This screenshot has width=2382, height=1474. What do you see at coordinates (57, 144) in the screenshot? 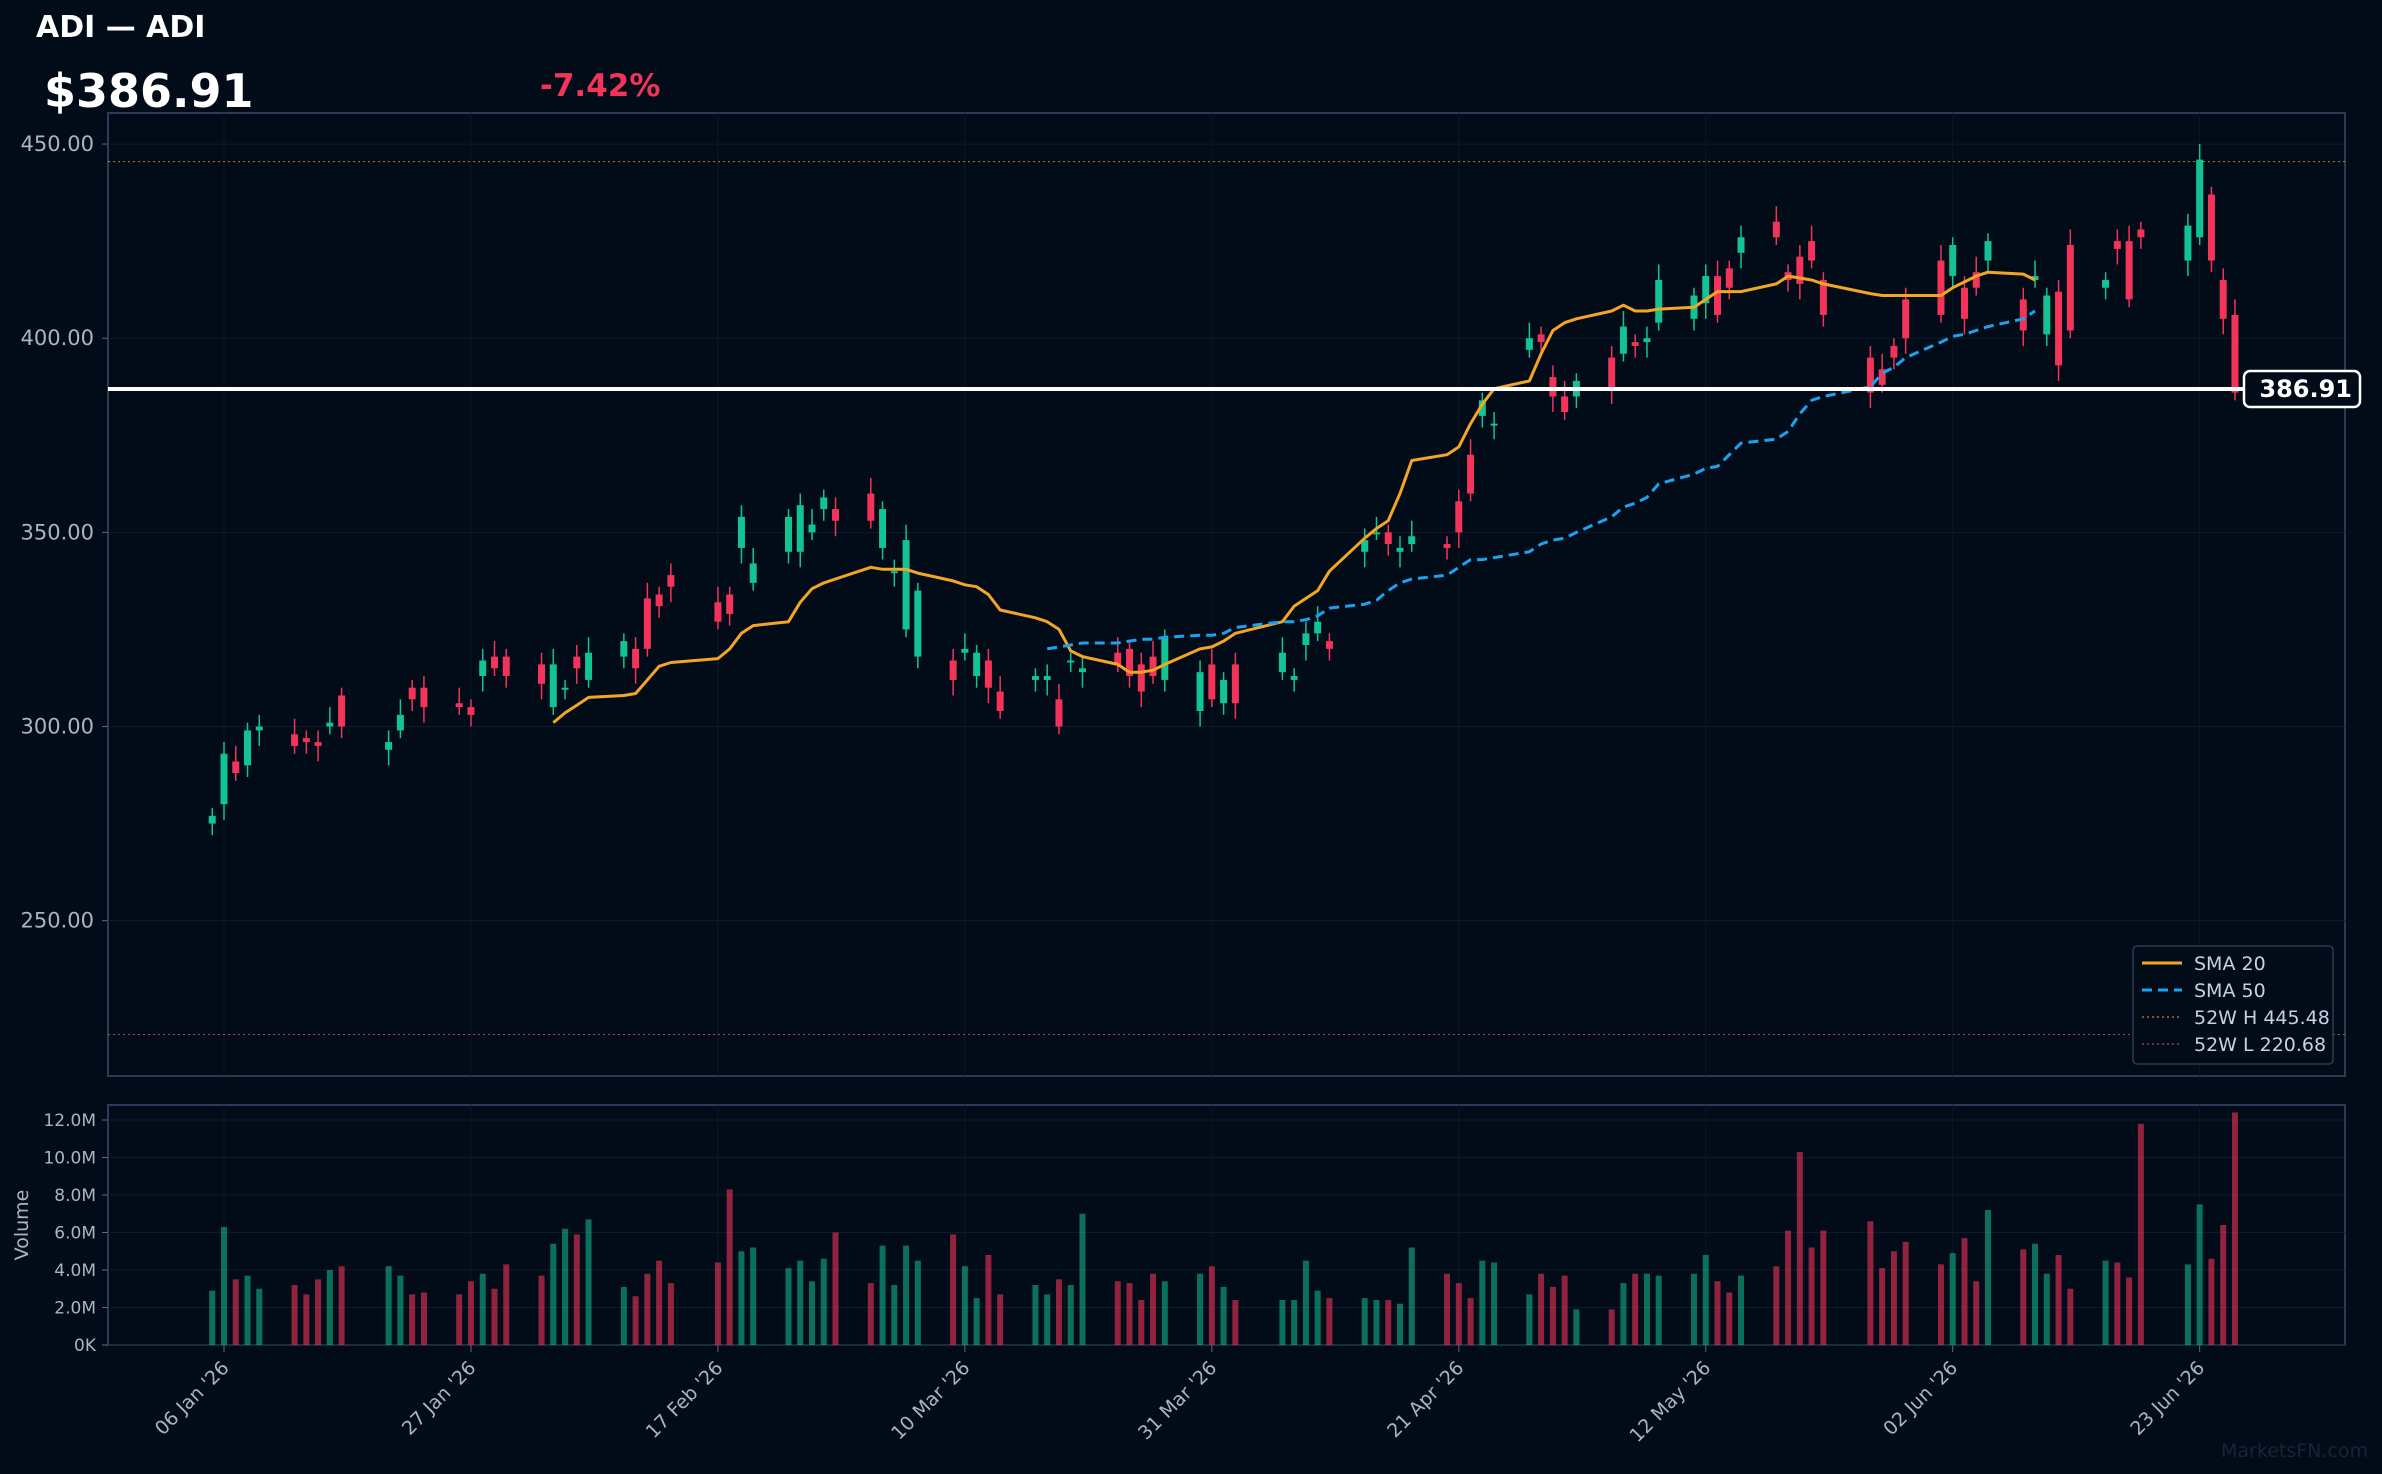
I see `price-tick-label: 450.00` at bounding box center [57, 144].